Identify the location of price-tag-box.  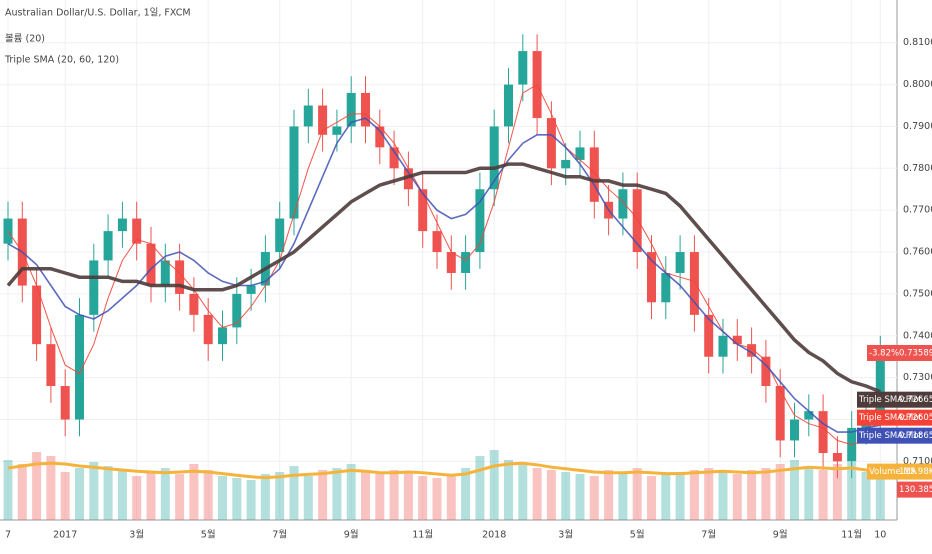
(899, 352).